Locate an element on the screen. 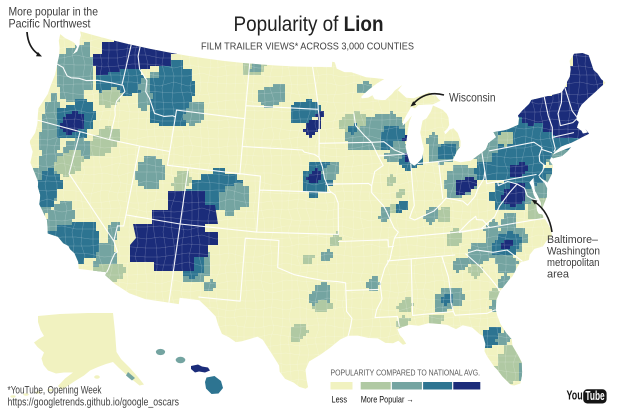 This screenshot has width=618, height=416. svg-text: More popular in the is located at coordinates (54, 12).